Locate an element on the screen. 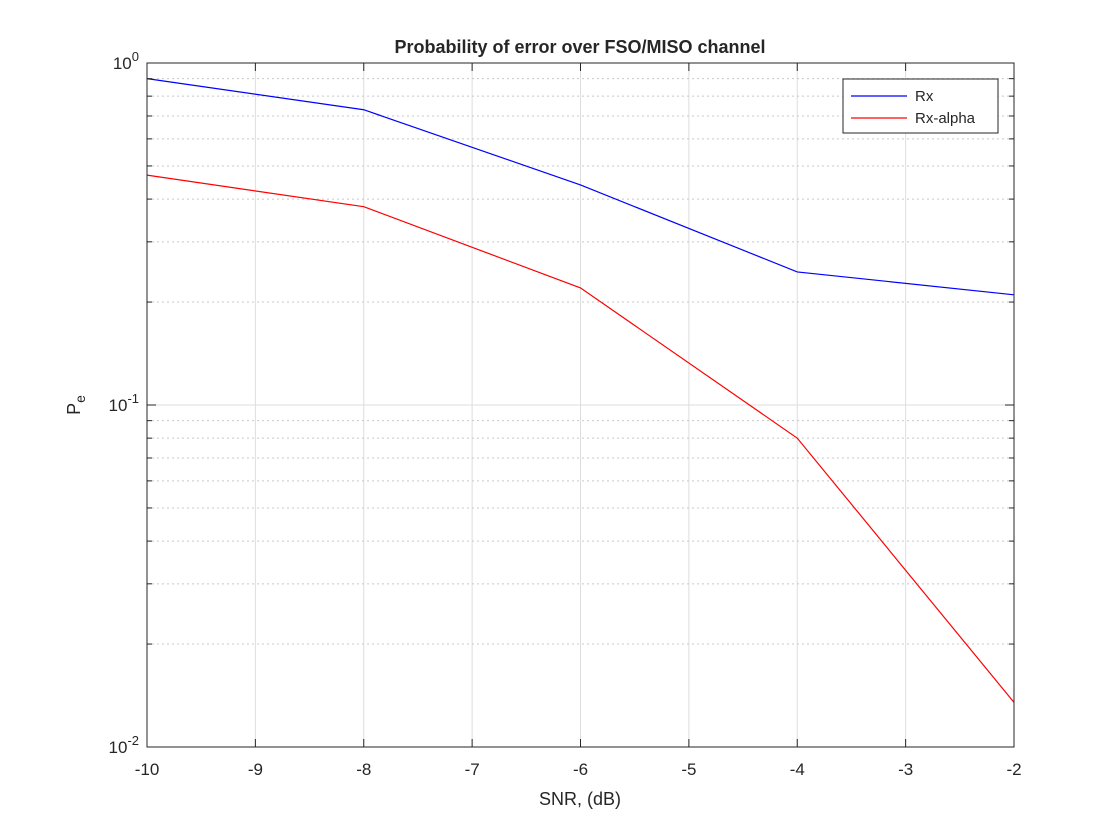 Image resolution: width=1120 pixels, height=840 pixels. x-tick-label: -3 is located at coordinates (905, 769).